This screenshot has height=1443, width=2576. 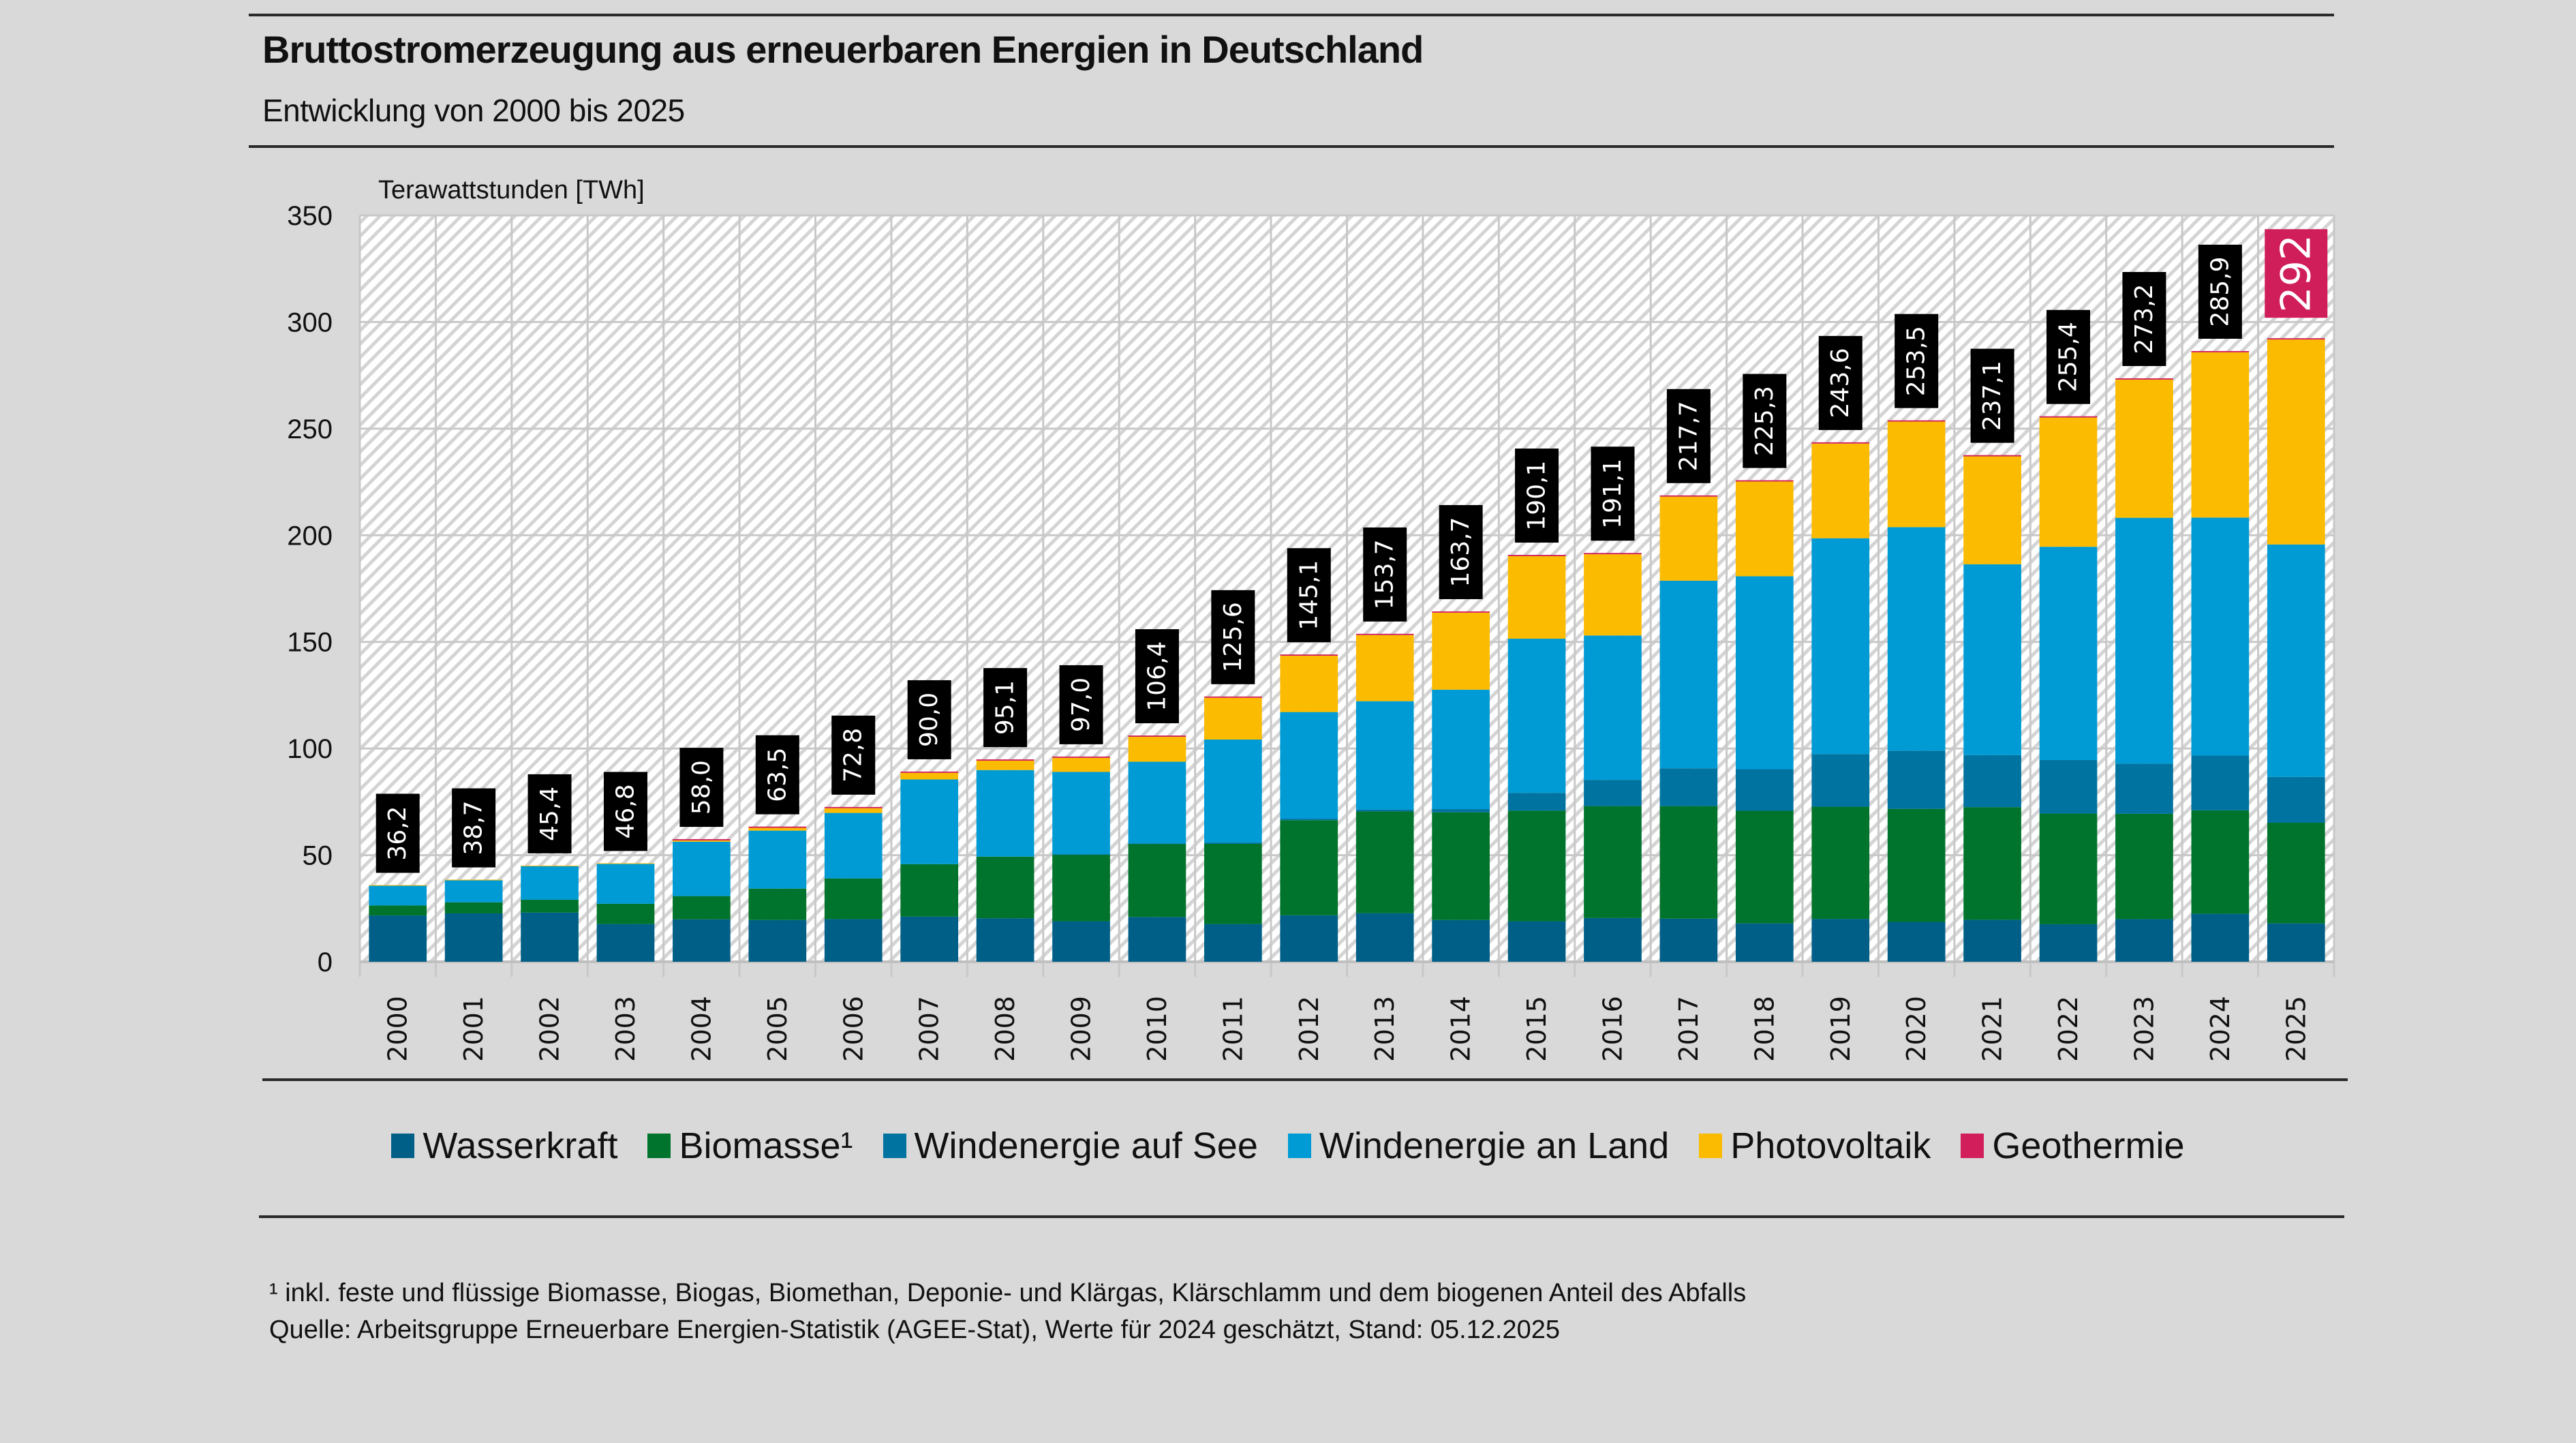 I want to click on total-label: 97,0, so click(x=1081, y=705).